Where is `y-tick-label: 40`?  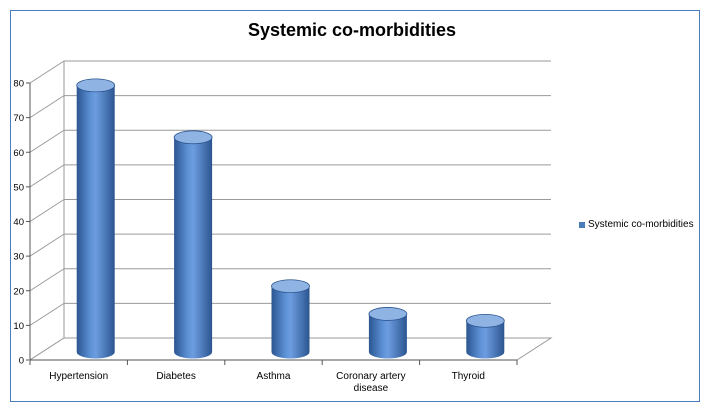
y-tick-label: 40 is located at coordinates (18, 222).